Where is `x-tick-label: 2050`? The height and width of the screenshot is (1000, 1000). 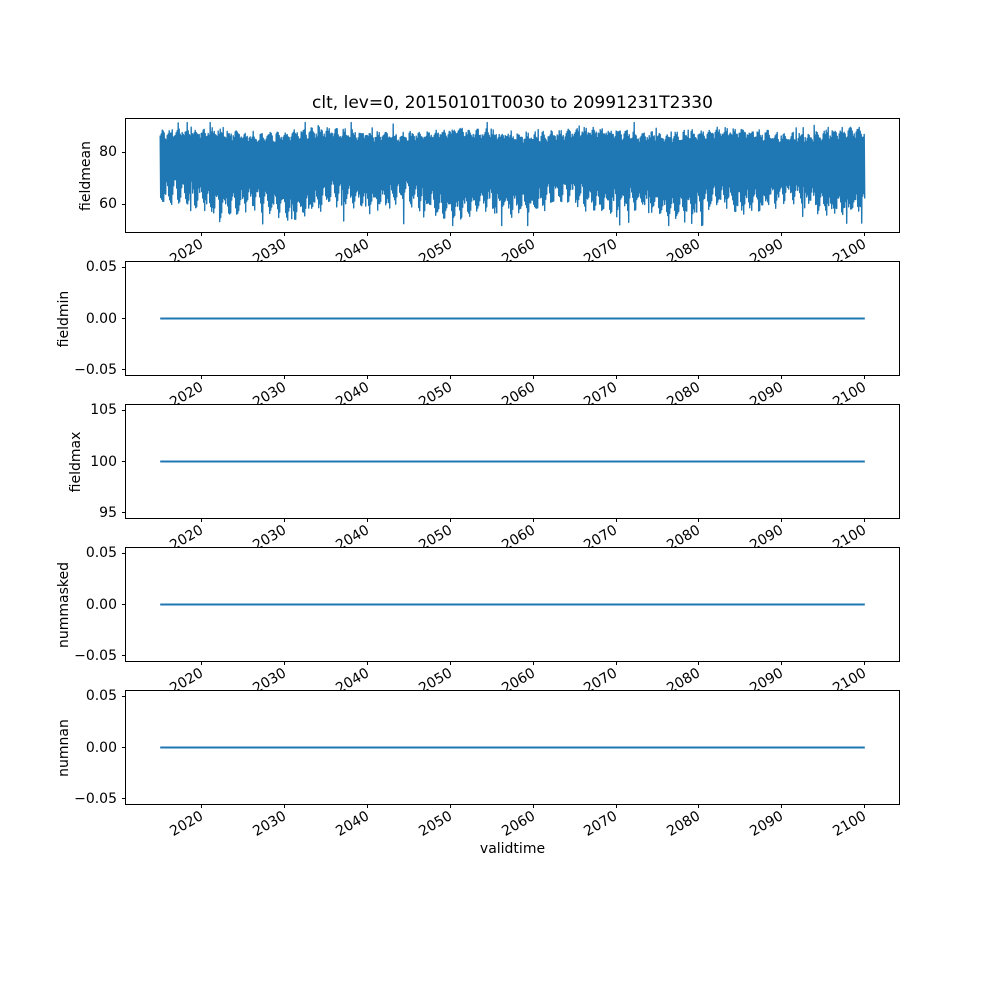
x-tick-label: 2050 is located at coordinates (435, 824).